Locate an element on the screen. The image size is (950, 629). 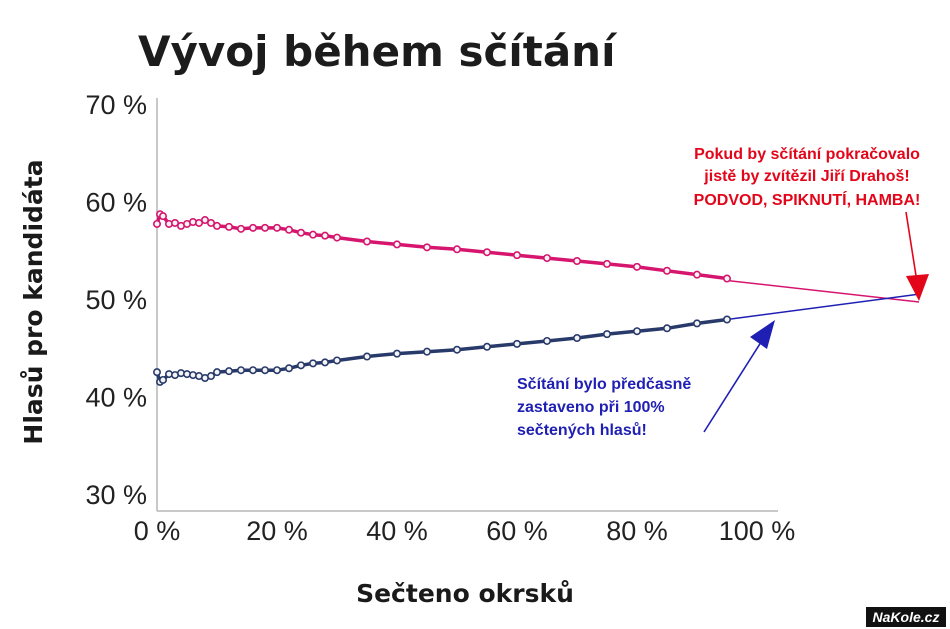
watermark-box is located at coordinates (906, 617).